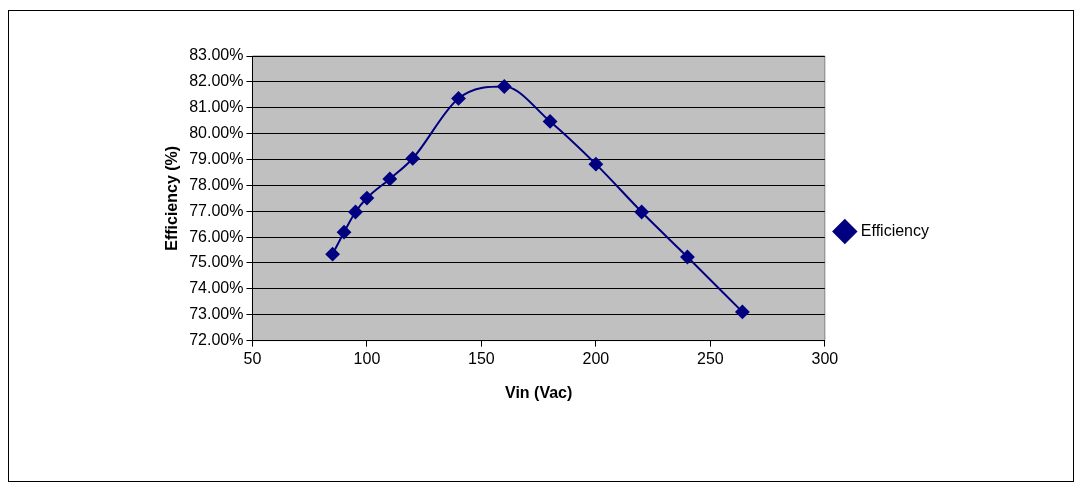 The height and width of the screenshot is (493, 1084). Describe the element at coordinates (216, 81) in the screenshot. I see `y-tick-label: 82.00%` at that location.